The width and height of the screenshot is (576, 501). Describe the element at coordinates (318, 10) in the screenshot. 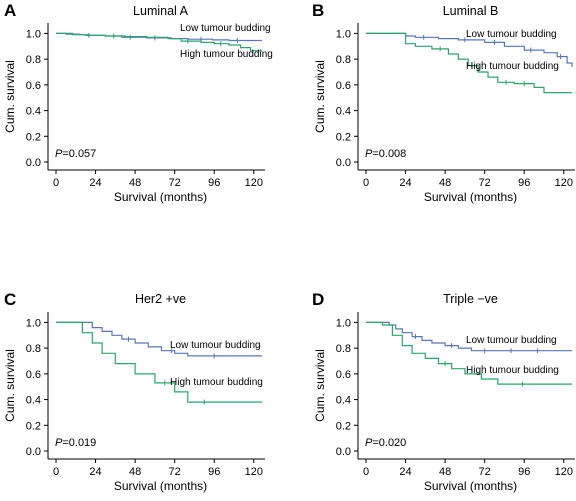

I see `panel-letter: B` at that location.